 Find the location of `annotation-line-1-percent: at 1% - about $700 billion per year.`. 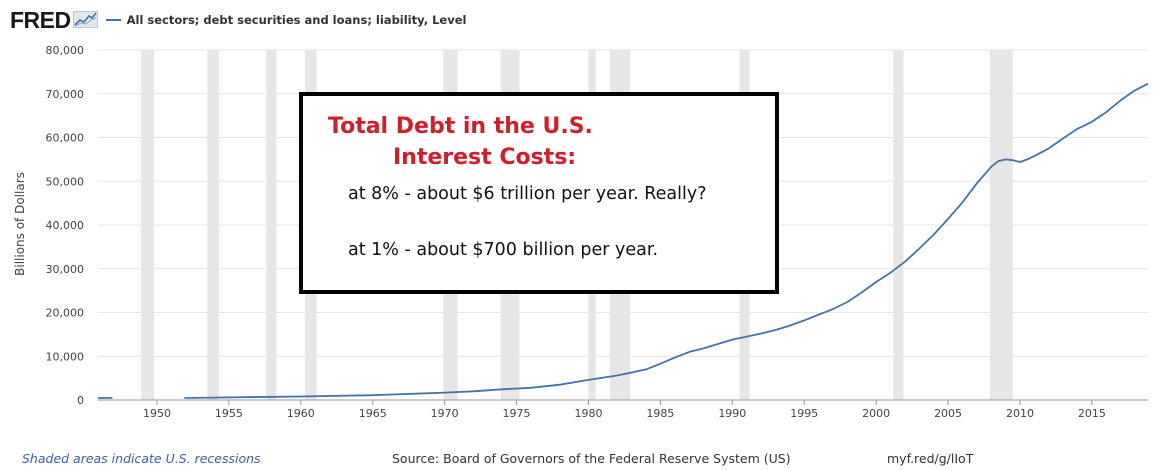

annotation-line-1-percent: at 1% - about $700 billion per year. is located at coordinates (503, 250).